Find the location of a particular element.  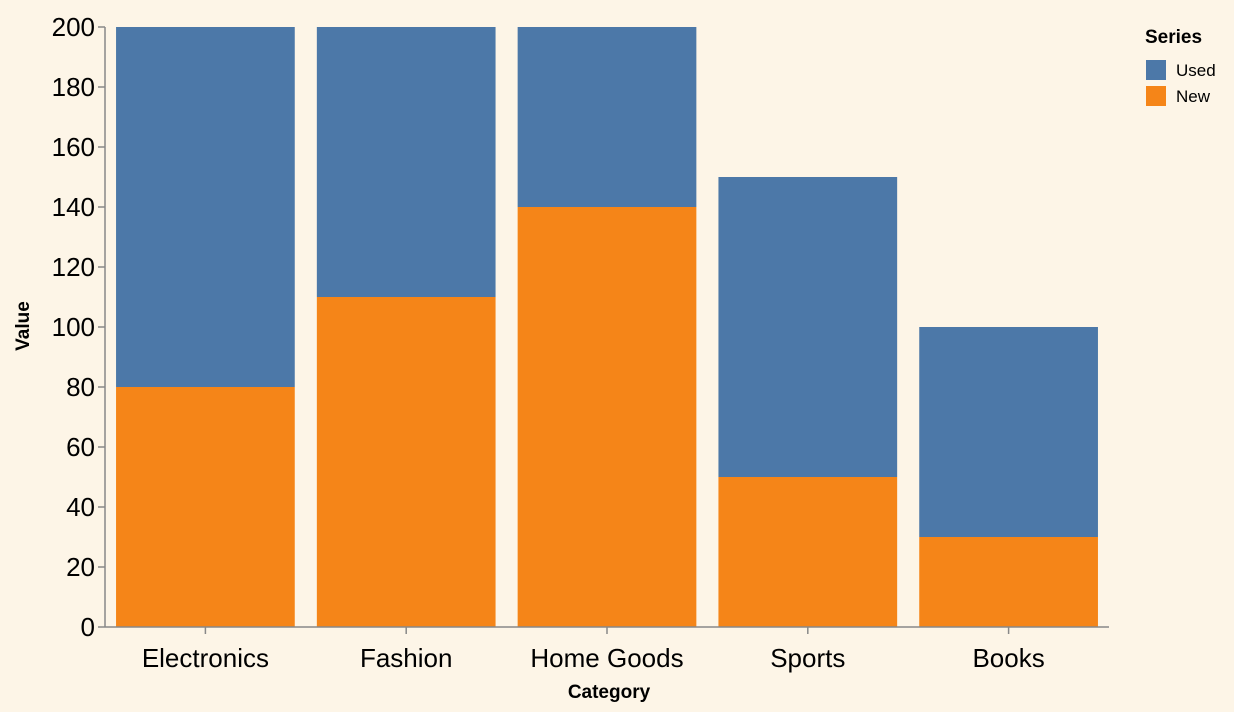

bar-sports-new is located at coordinates (808, 552).